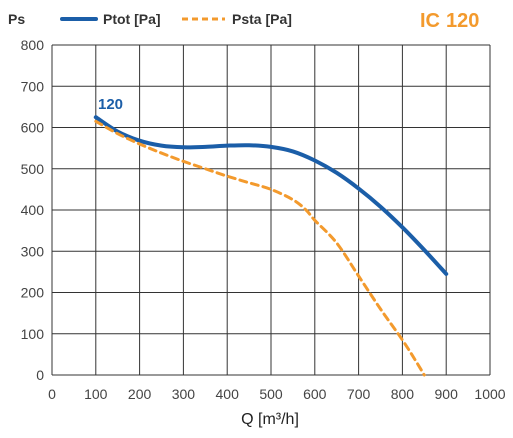 The width and height of the screenshot is (513, 438). What do you see at coordinates (489, 394) in the screenshot?
I see `x-tick-label-1000: 1000` at bounding box center [489, 394].